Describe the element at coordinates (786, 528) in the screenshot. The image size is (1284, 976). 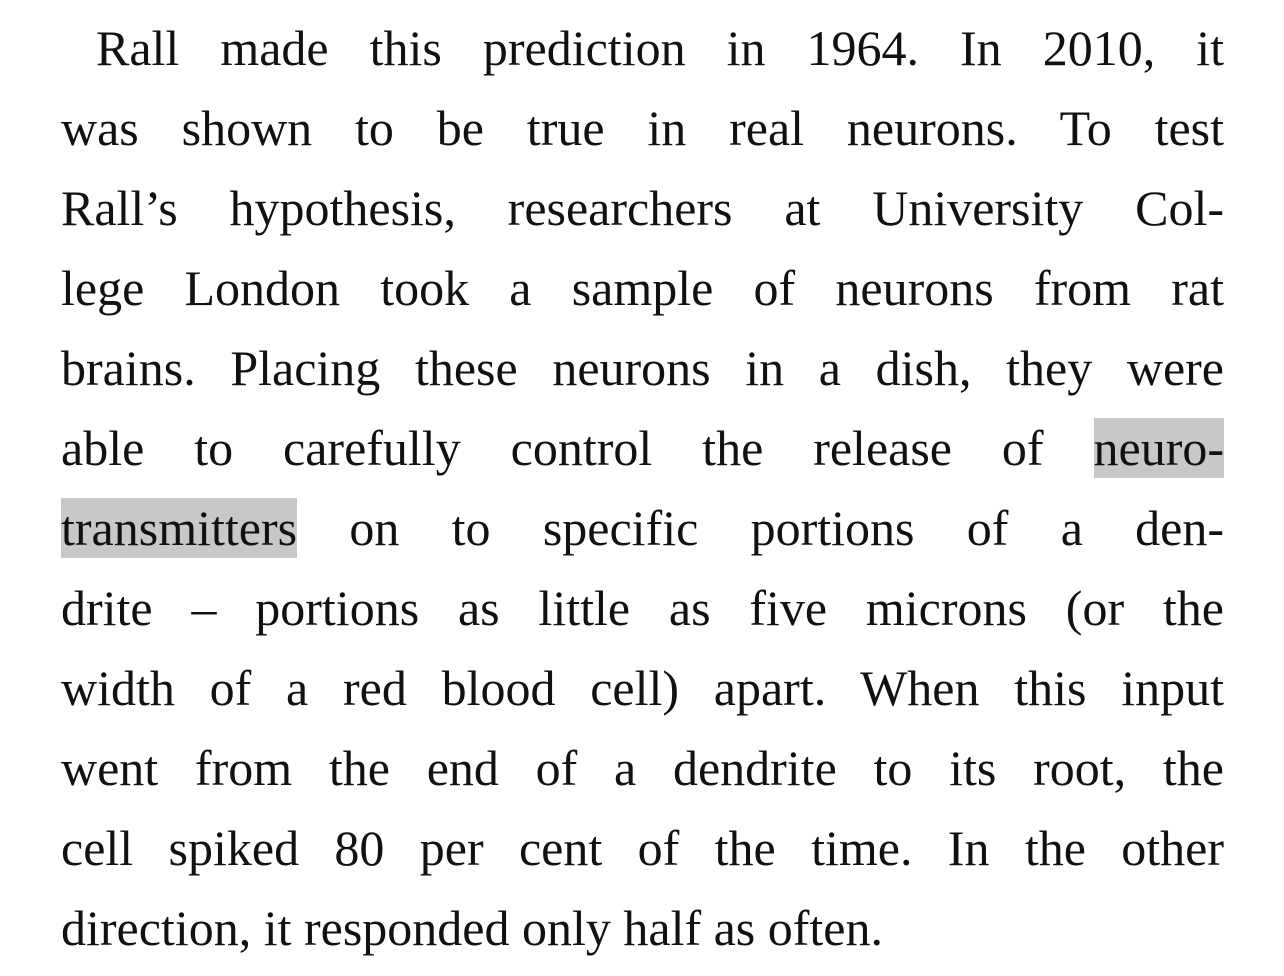
I see `text-segment: on to specific portions of a den-` at that location.